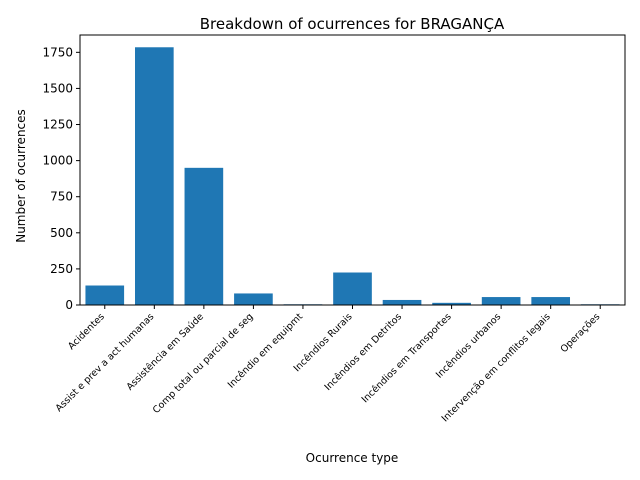  What do you see at coordinates (352, 458) in the screenshot?
I see `x-axis-label: Ocurrence type` at bounding box center [352, 458].